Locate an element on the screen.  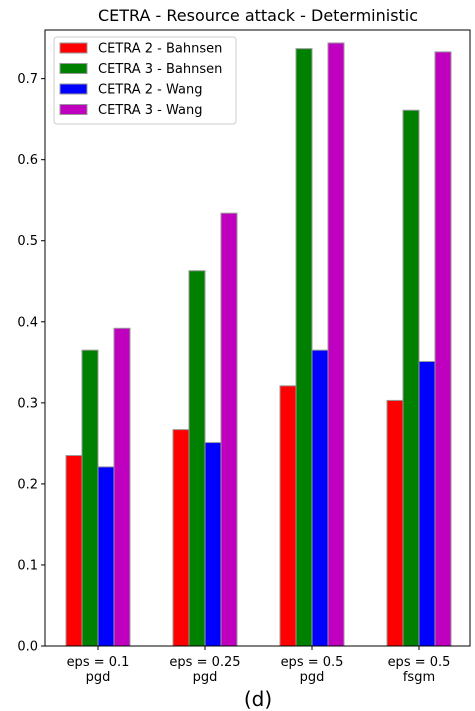
legend-box is located at coordinates (145, 80).